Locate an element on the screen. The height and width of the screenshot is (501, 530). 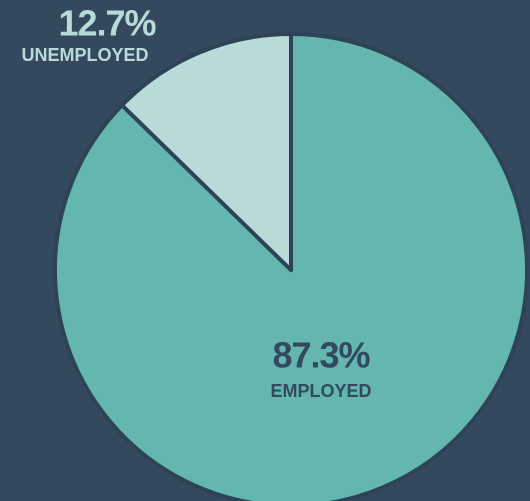
category-label: EMPLOYED is located at coordinates (320, 391).